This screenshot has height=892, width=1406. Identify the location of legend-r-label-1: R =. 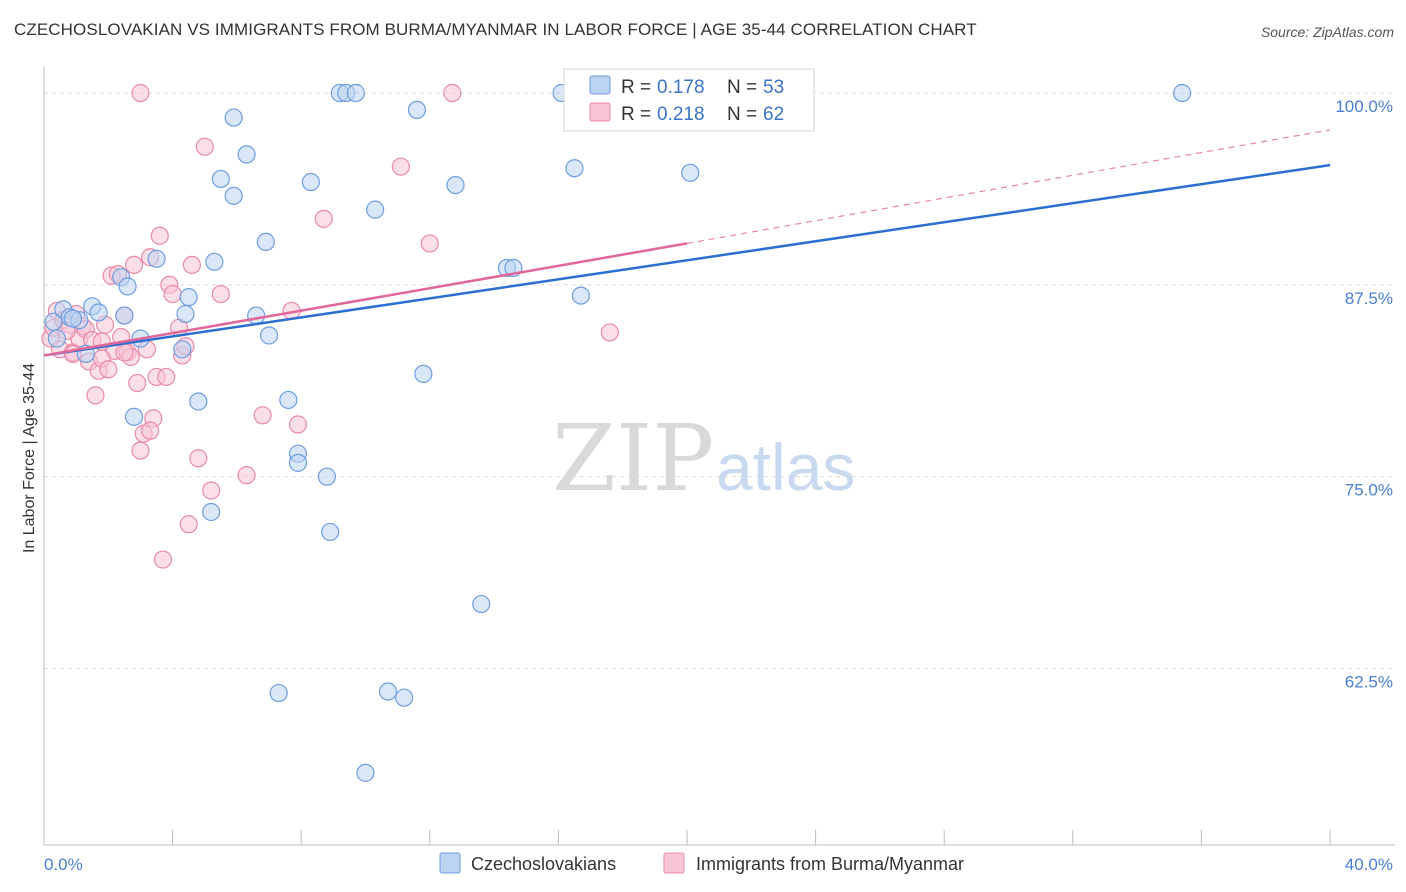
(638, 87).